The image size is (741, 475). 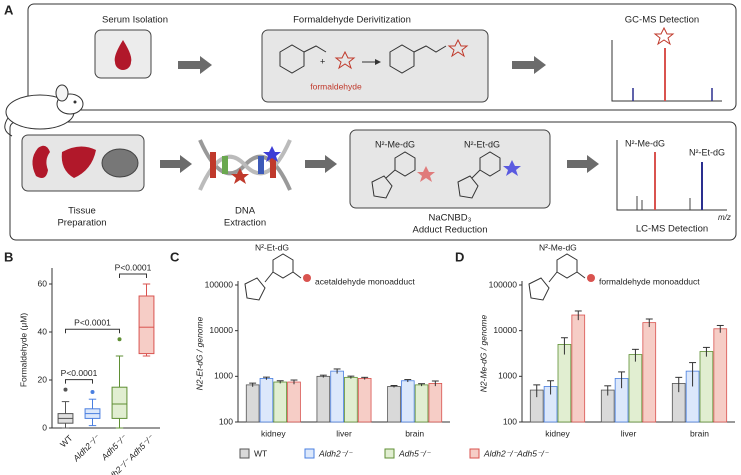 What do you see at coordinates (120, 163) in the screenshot?
I see `brain` at bounding box center [120, 163].